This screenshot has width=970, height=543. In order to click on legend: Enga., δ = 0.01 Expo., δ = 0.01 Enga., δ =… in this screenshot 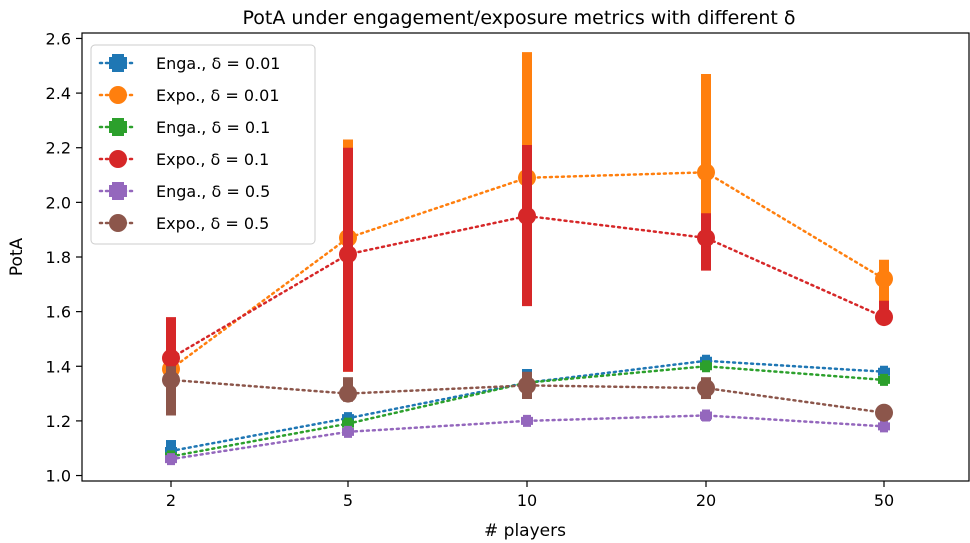, I will do `click(203, 144)`.